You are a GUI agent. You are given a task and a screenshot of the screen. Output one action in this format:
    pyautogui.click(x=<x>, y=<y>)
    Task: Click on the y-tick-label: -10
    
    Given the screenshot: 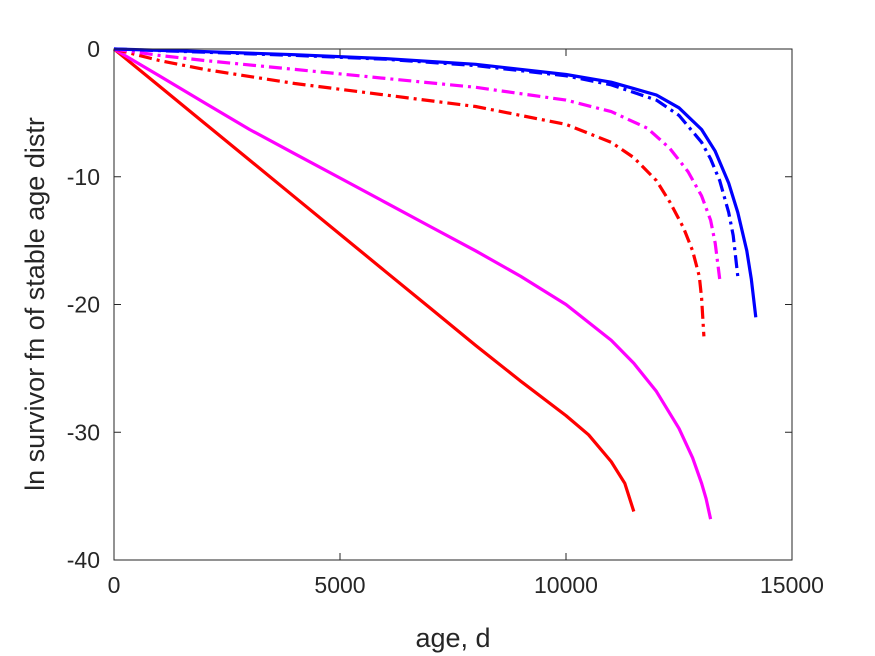 What is the action you would take?
    pyautogui.click(x=83, y=177)
    